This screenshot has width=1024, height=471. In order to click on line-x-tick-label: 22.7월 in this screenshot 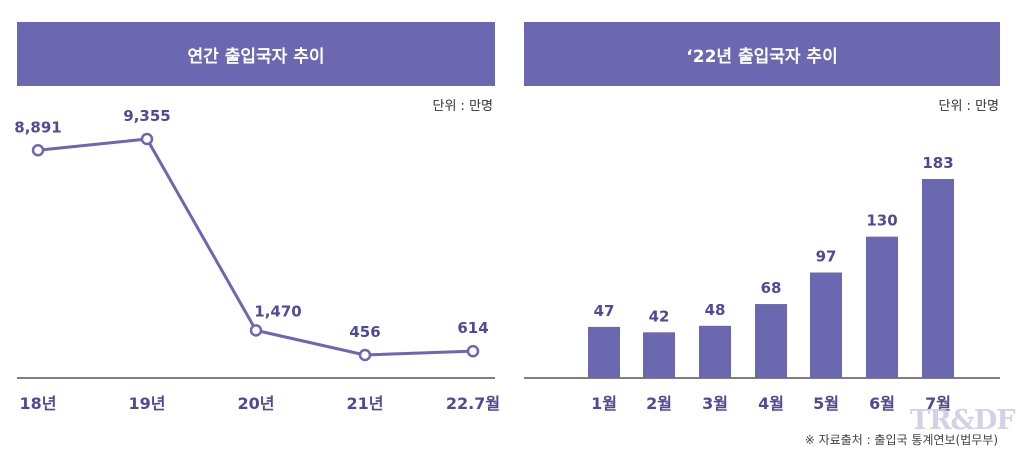, I will do `click(473, 403)`.